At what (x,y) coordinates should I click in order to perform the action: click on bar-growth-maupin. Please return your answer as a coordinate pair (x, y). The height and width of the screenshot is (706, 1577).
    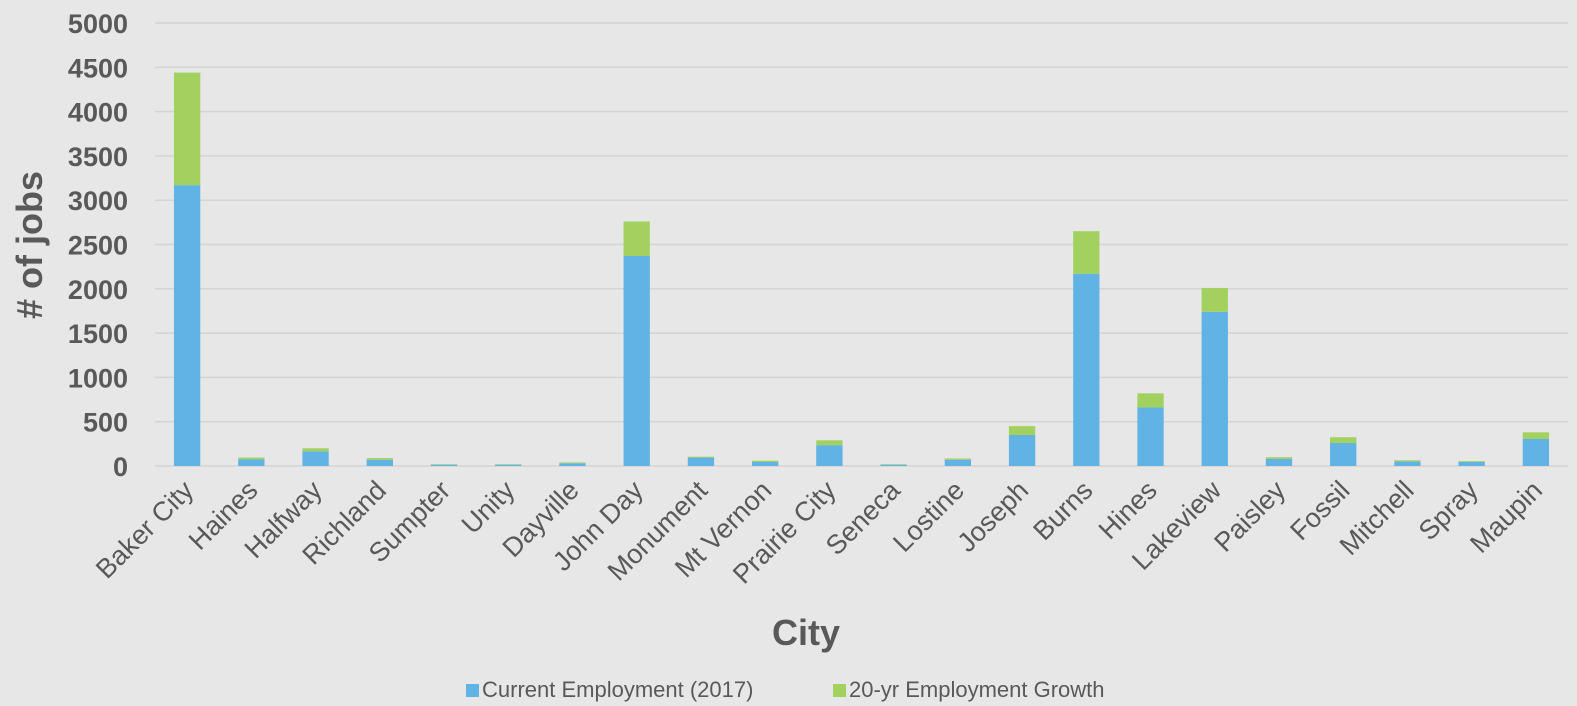
    Looking at the image, I should click on (1536, 435).